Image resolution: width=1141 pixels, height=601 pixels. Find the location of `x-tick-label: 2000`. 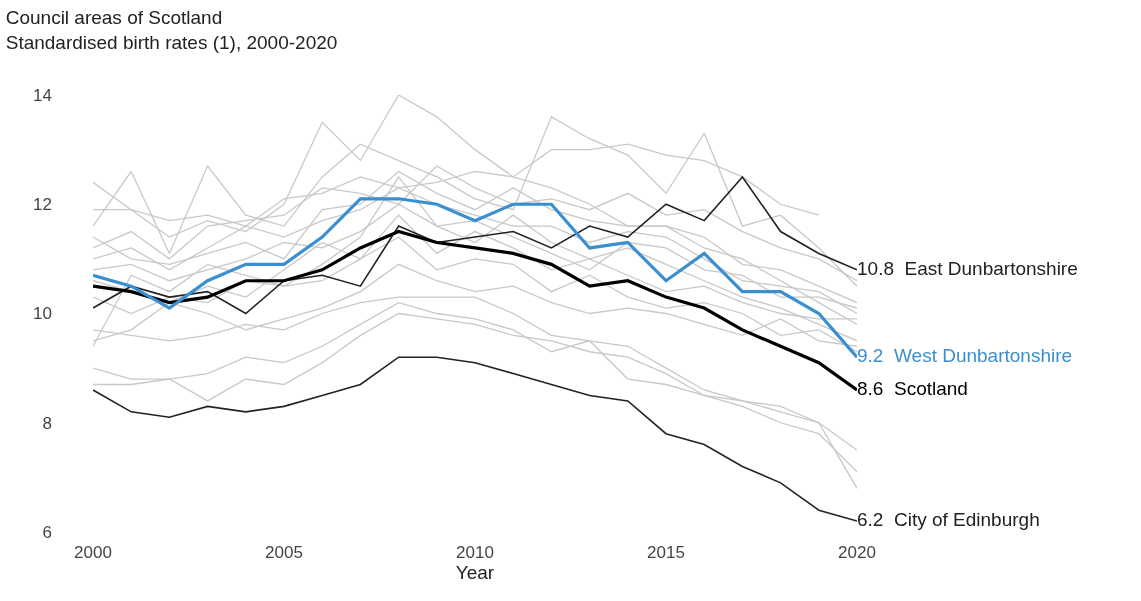

x-tick-label: 2000 is located at coordinates (93, 552).